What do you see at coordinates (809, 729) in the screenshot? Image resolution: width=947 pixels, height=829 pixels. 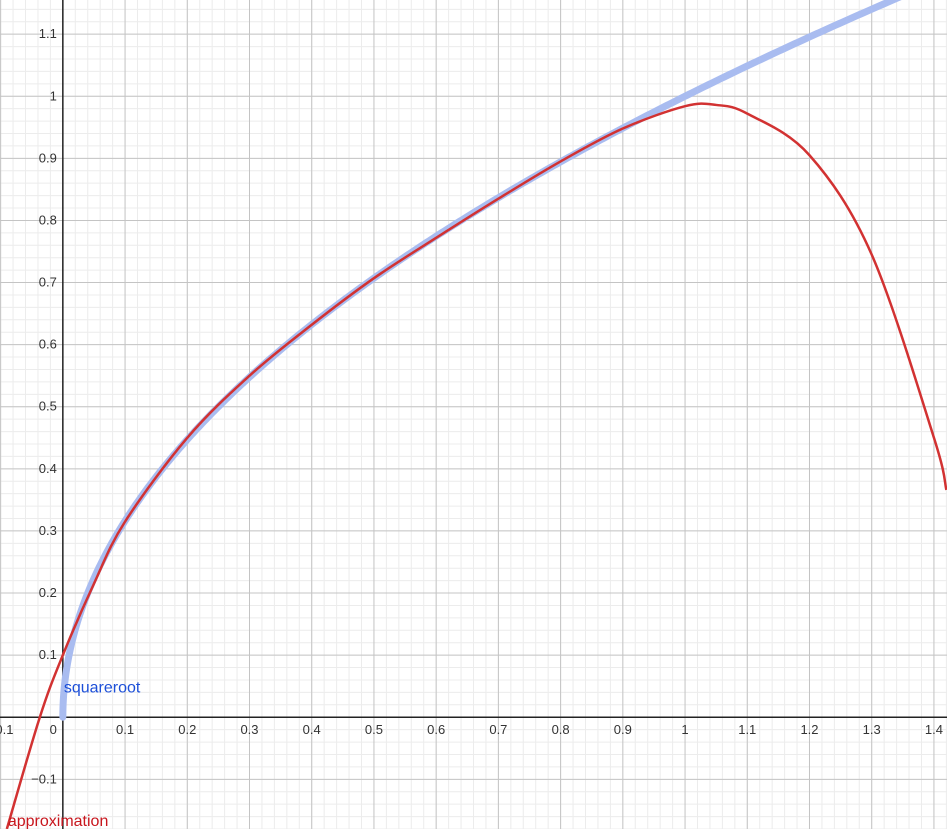 I see `x-tick-label: 1.2` at bounding box center [809, 729].